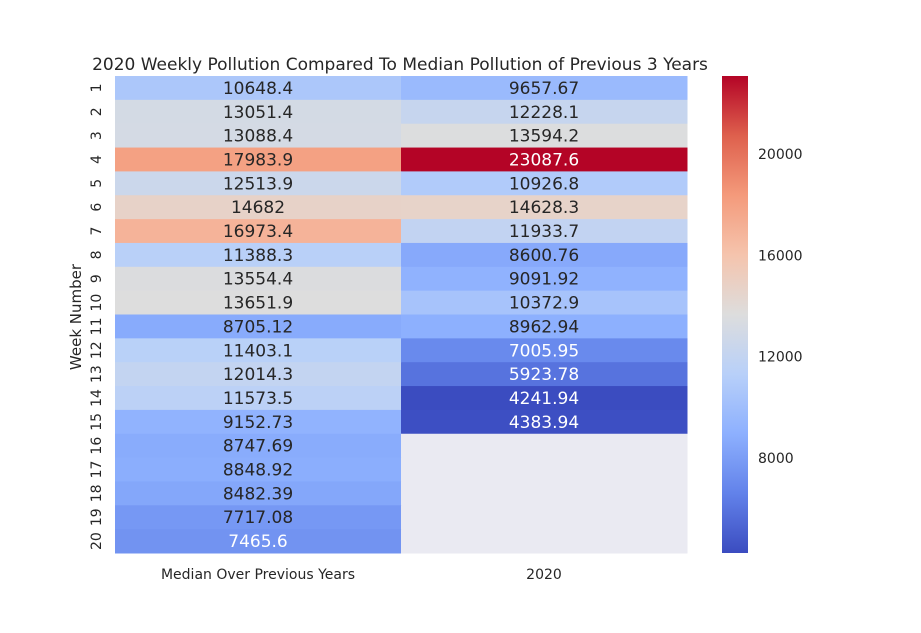 This screenshot has width=921, height=633. I want to click on cell-value-label: 10926.8, so click(544, 184).